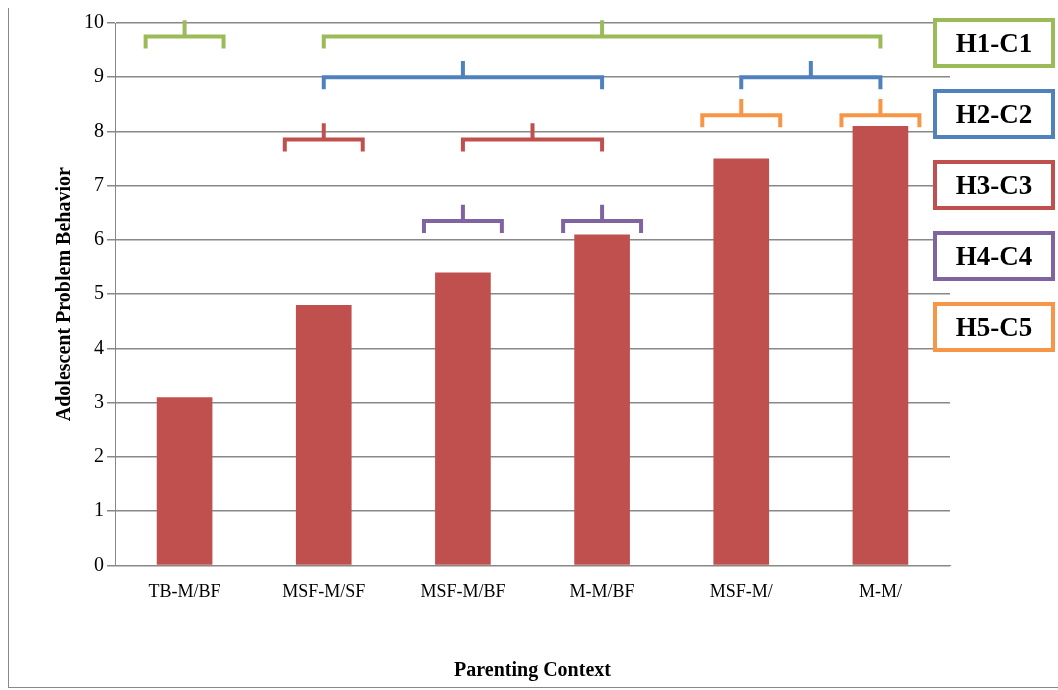 The width and height of the screenshot is (1058, 690). What do you see at coordinates (463, 590) in the screenshot?
I see `x-tick-label: MSF-M/BF` at bounding box center [463, 590].